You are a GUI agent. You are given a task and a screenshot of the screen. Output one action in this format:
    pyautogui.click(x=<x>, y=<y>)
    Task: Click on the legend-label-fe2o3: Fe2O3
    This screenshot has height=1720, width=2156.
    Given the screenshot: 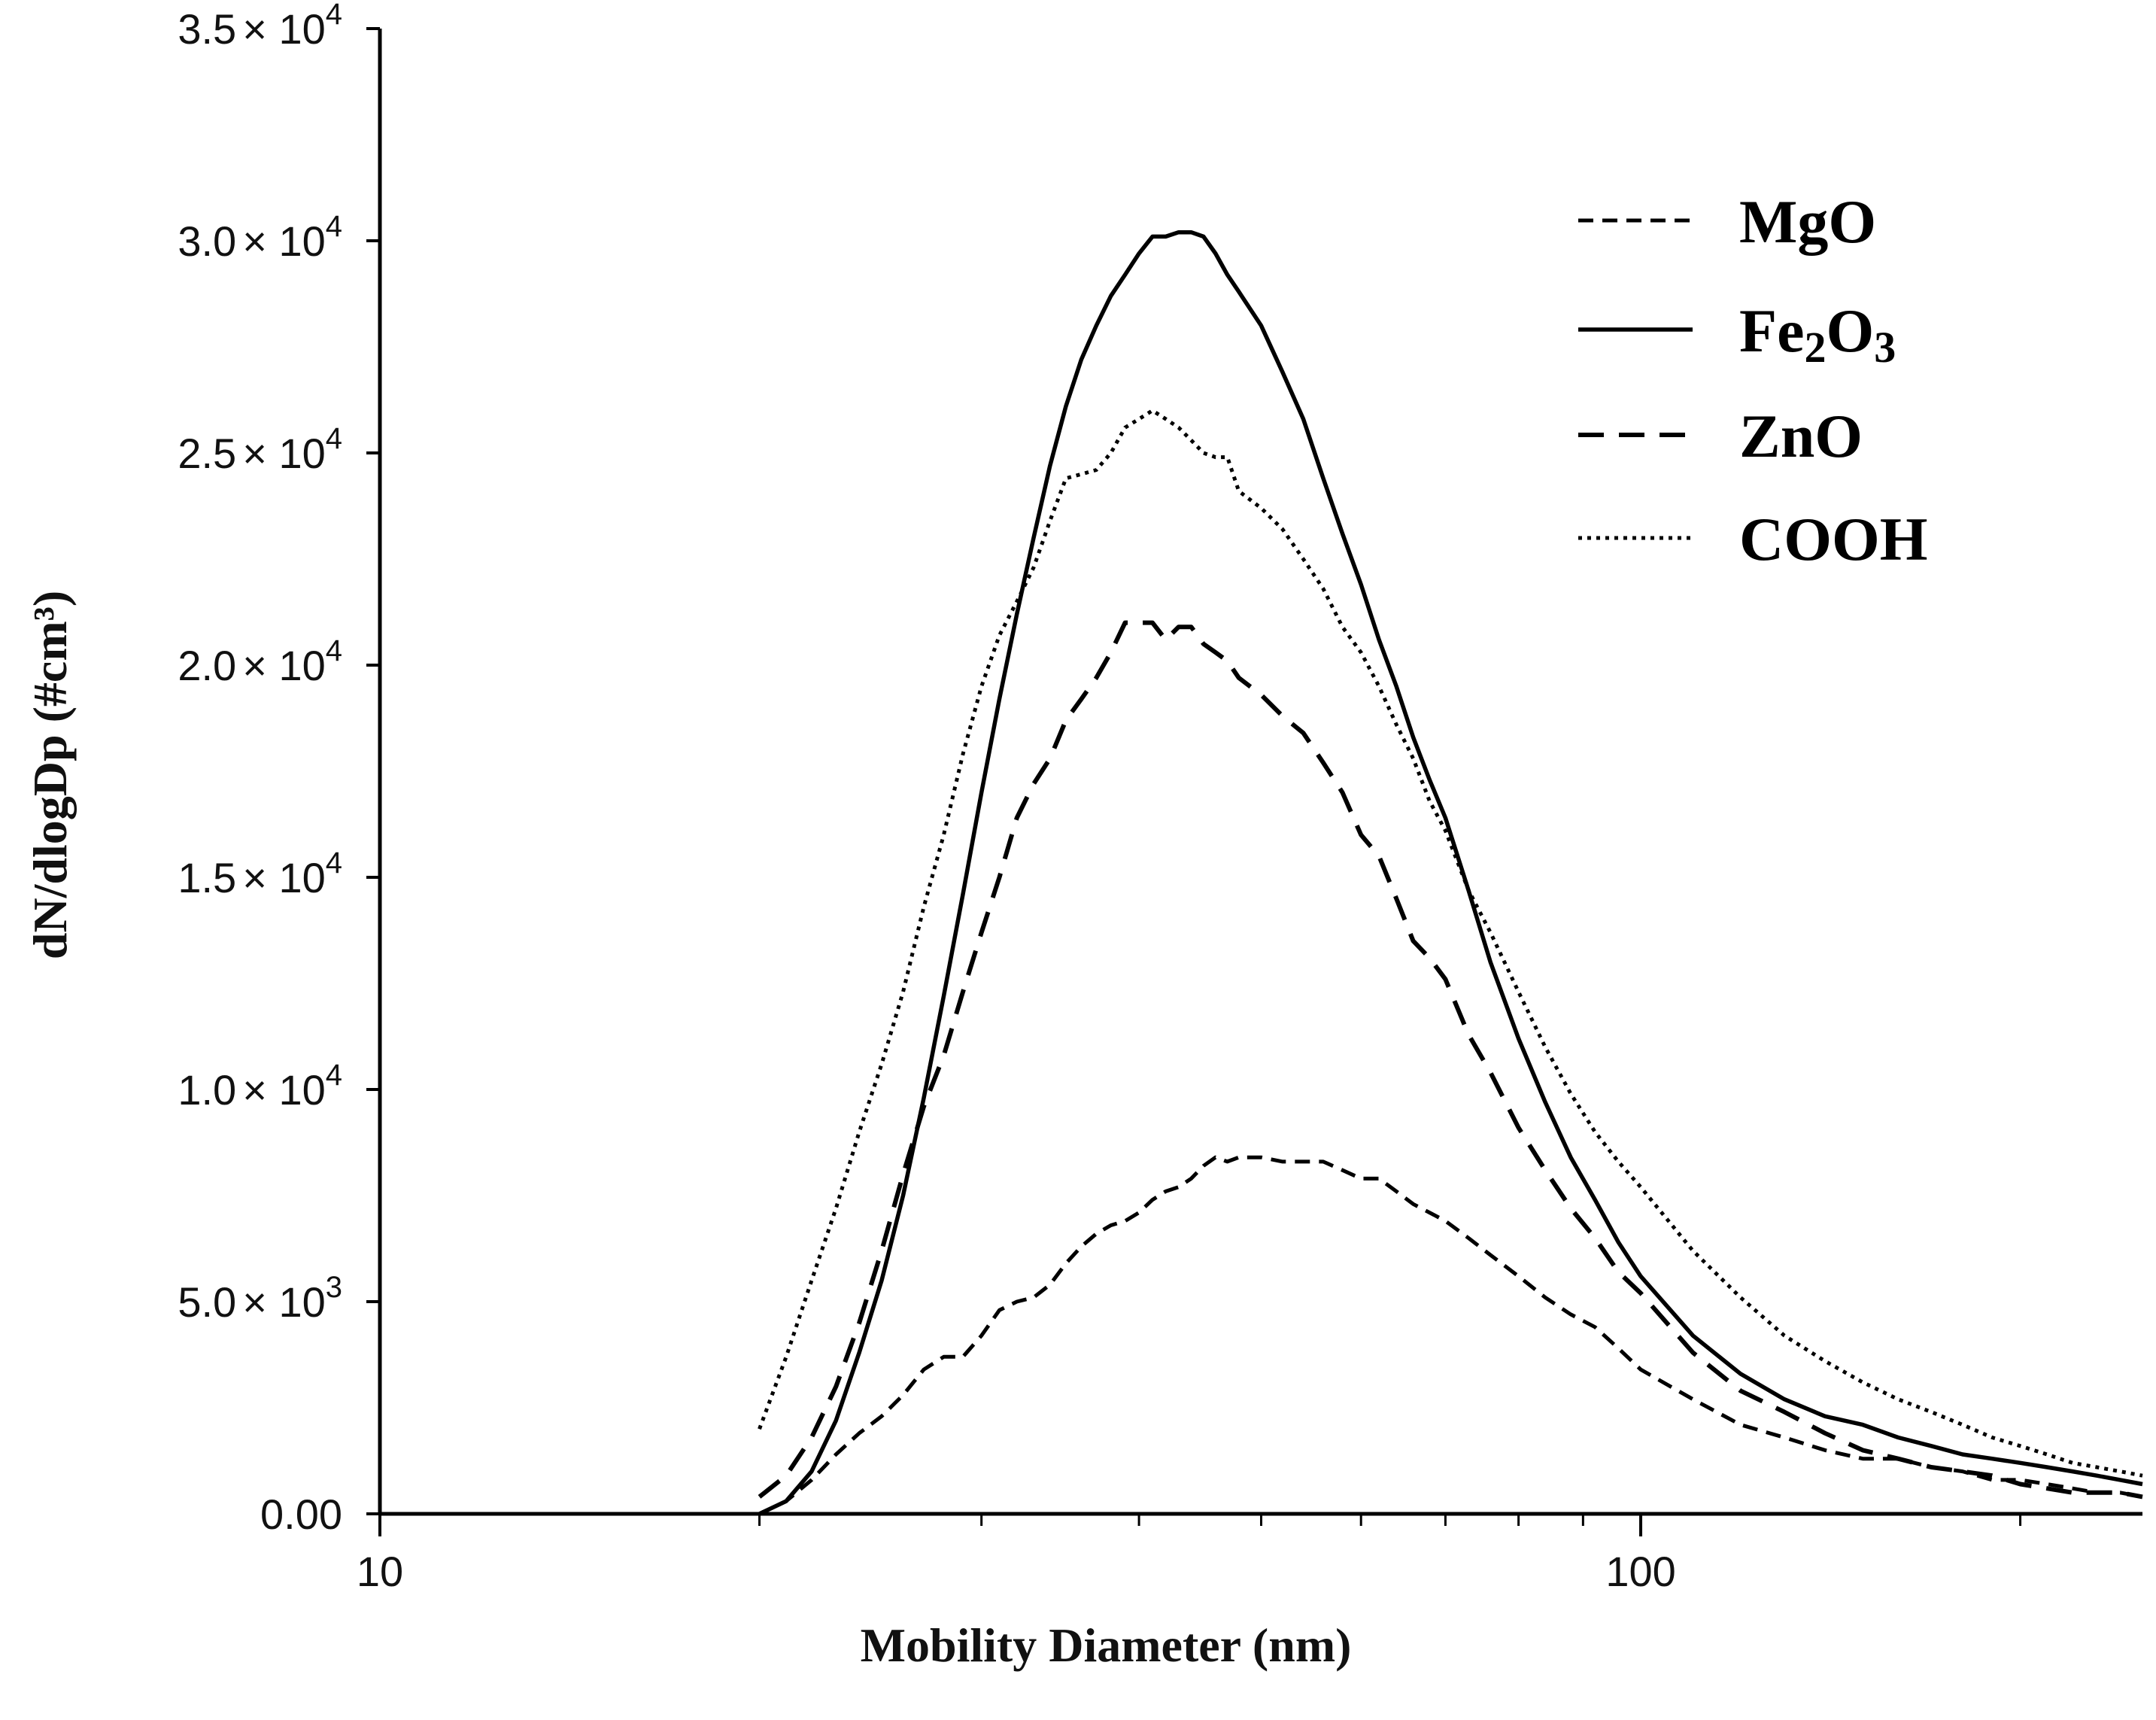 What is the action you would take?
    pyautogui.click(x=1817, y=334)
    